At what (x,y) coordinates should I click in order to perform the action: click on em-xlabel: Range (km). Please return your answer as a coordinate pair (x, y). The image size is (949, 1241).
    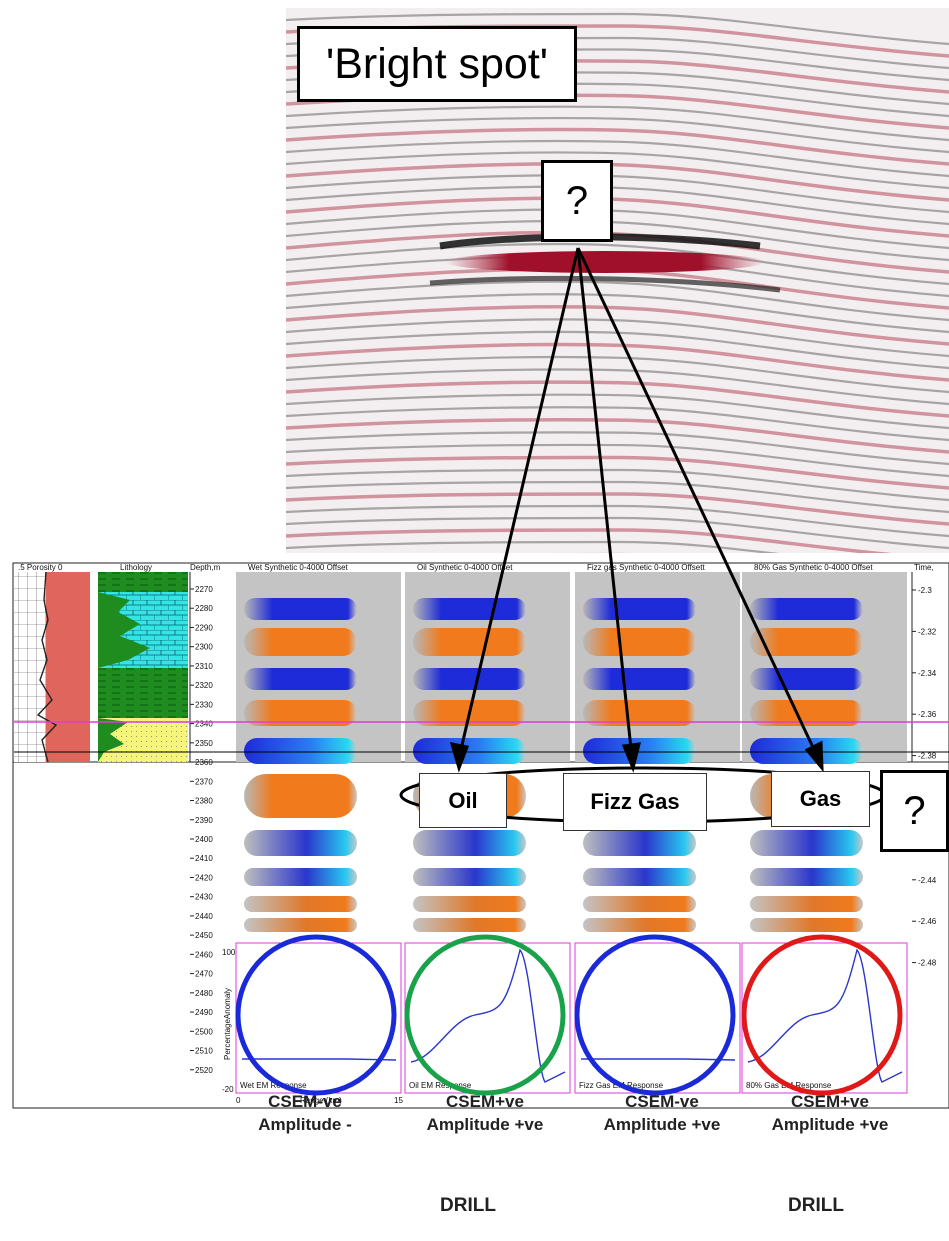
    Looking at the image, I should click on (321, 1100).